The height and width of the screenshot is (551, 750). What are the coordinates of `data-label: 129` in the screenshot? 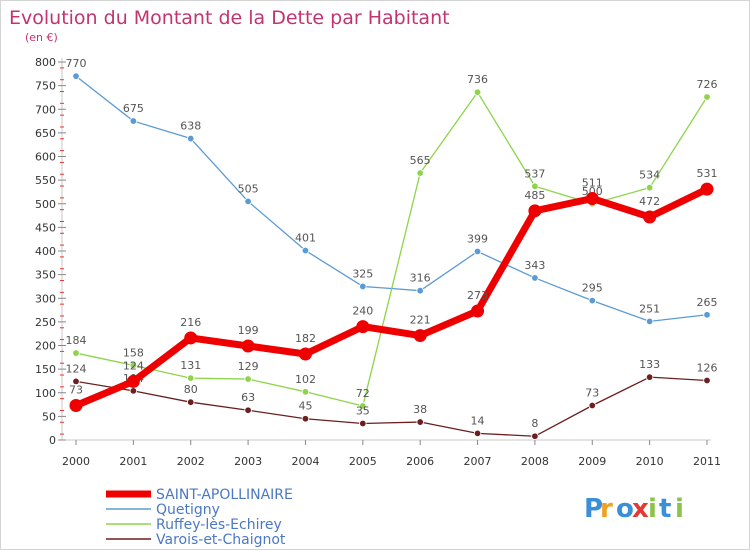 It's located at (248, 366).